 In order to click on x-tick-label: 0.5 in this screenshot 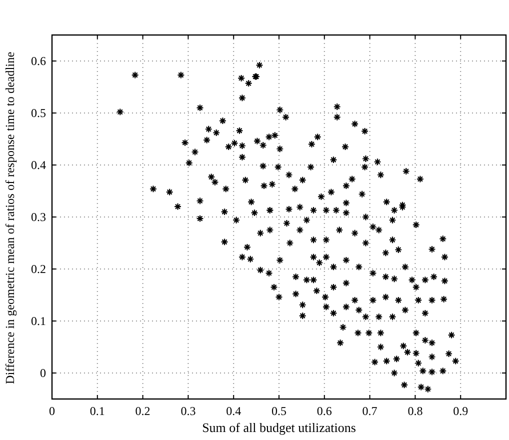, I will do `click(279, 411)`.